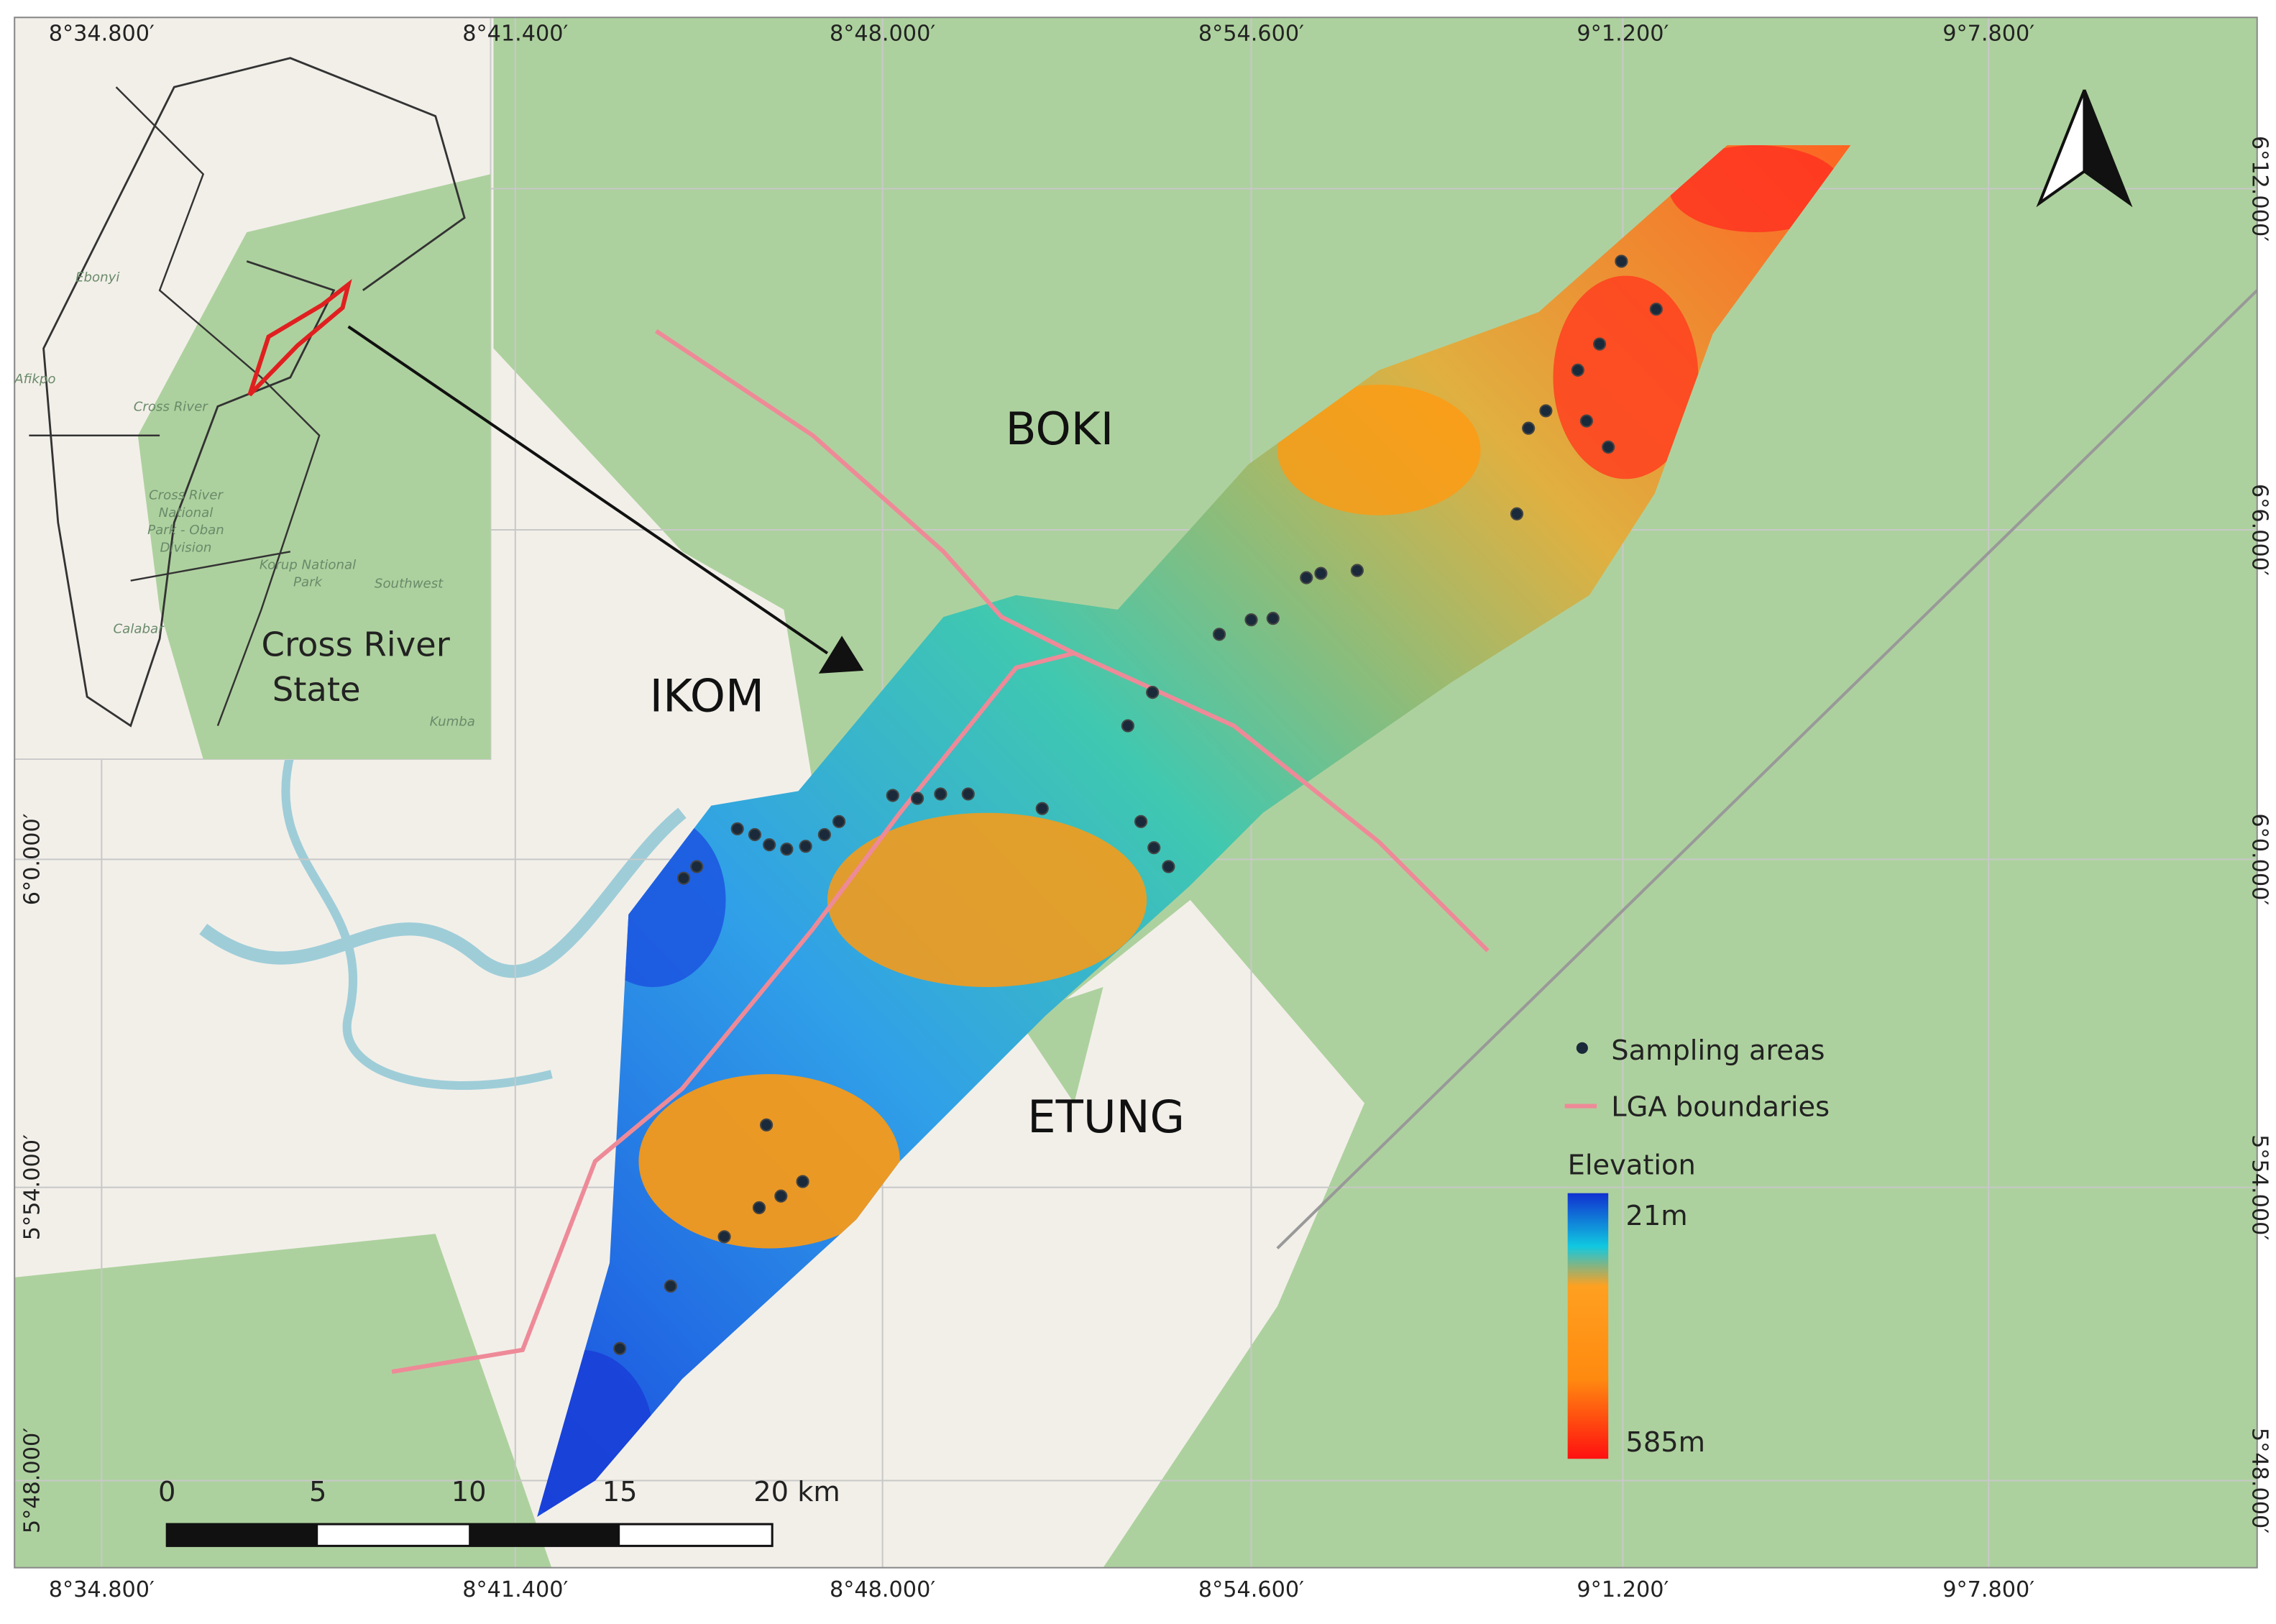 Image resolution: width=2276 pixels, height=1624 pixels. I want to click on latitude-label-right: 5°54.000′, so click(2259, 1187).